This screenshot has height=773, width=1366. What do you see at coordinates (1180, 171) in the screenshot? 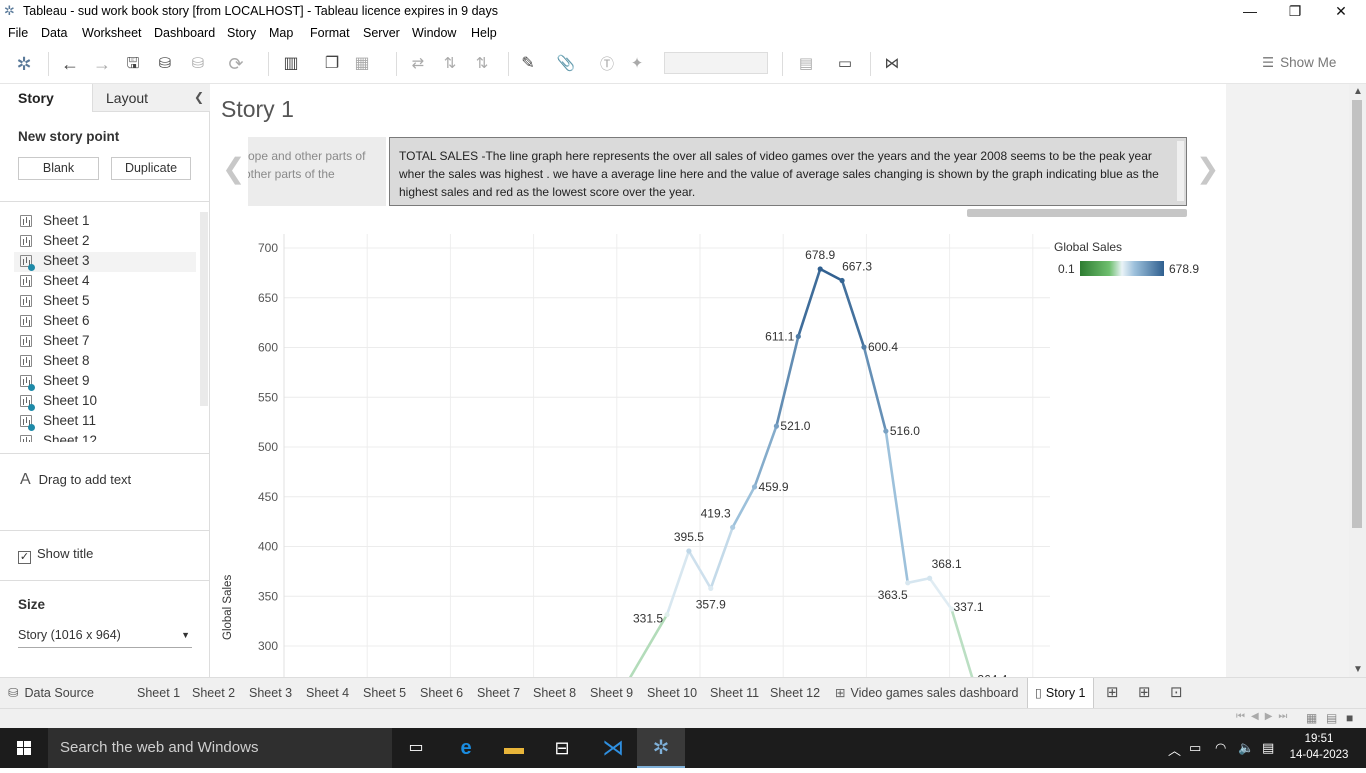
I see `caption-scrollbar` at bounding box center [1180, 171].